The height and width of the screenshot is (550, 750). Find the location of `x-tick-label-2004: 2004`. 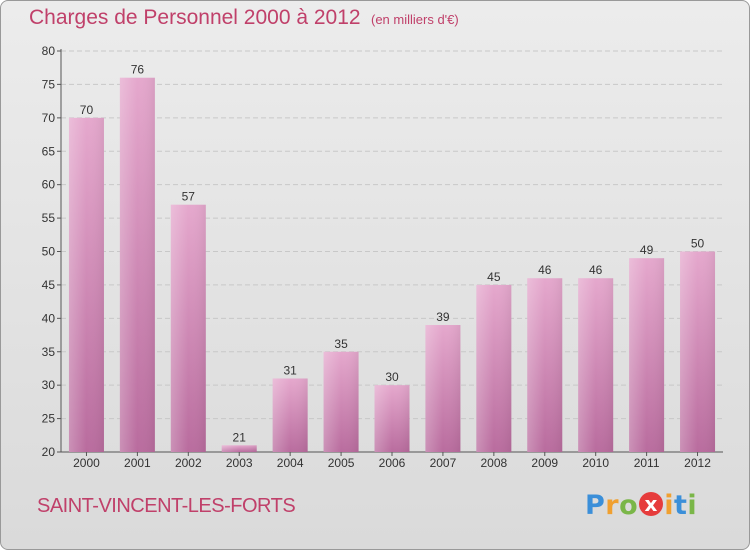

x-tick-label-2004: 2004 is located at coordinates (290, 463).